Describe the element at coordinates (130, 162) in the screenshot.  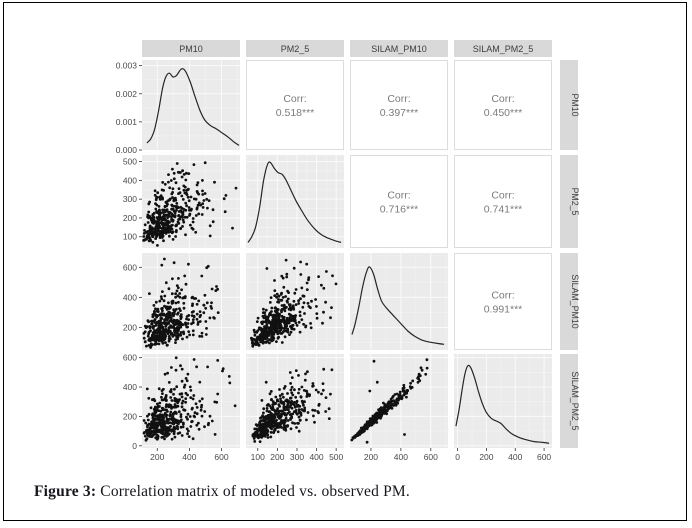
I see `y-tick-label: 500` at that location.